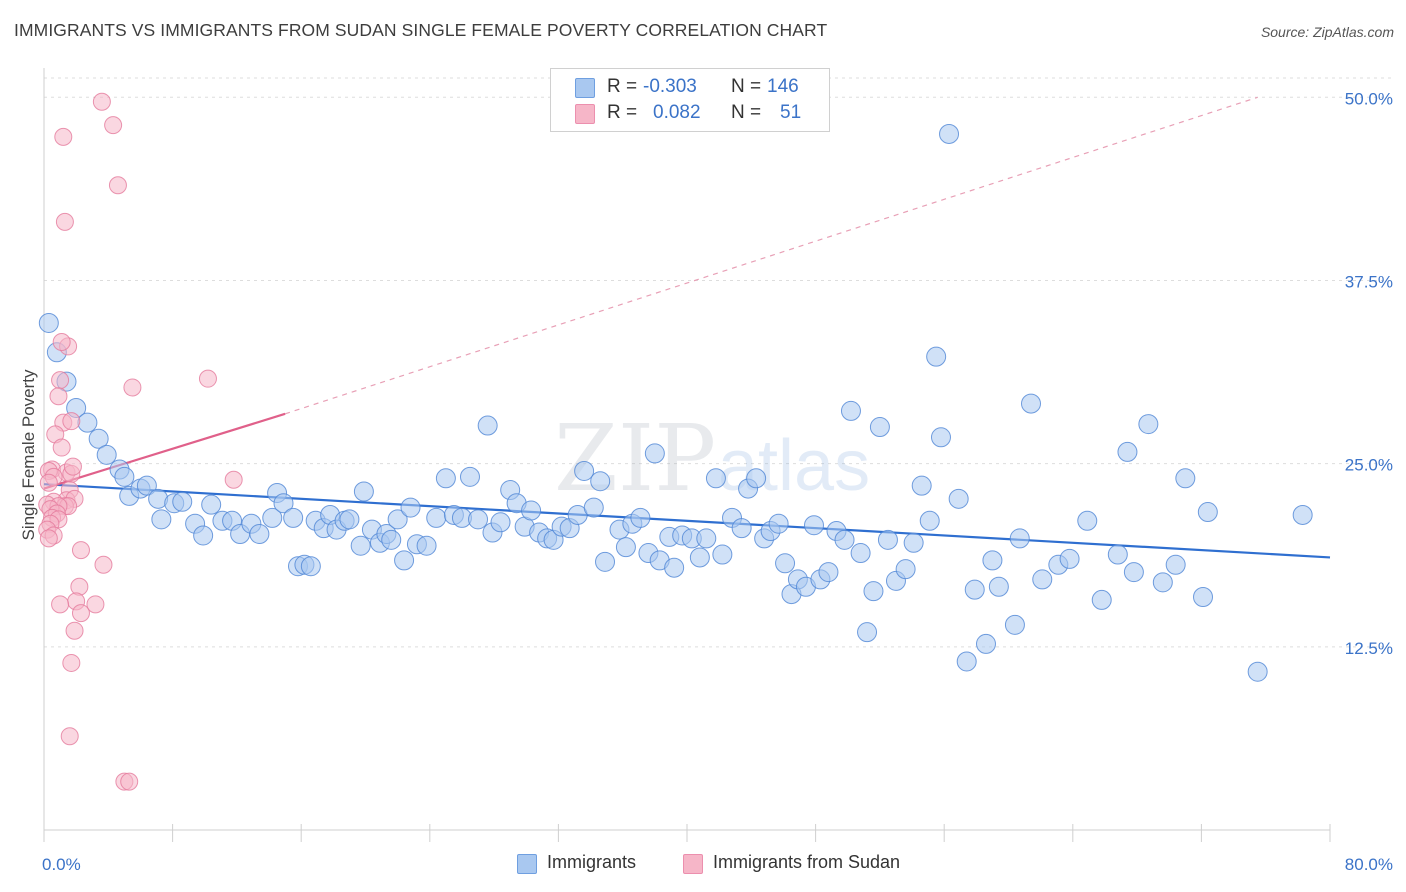 The height and width of the screenshot is (892, 1406). Describe the element at coordinates (1327, 32) in the screenshot. I see `source-note: Source: ZipAtlas.com` at that location.